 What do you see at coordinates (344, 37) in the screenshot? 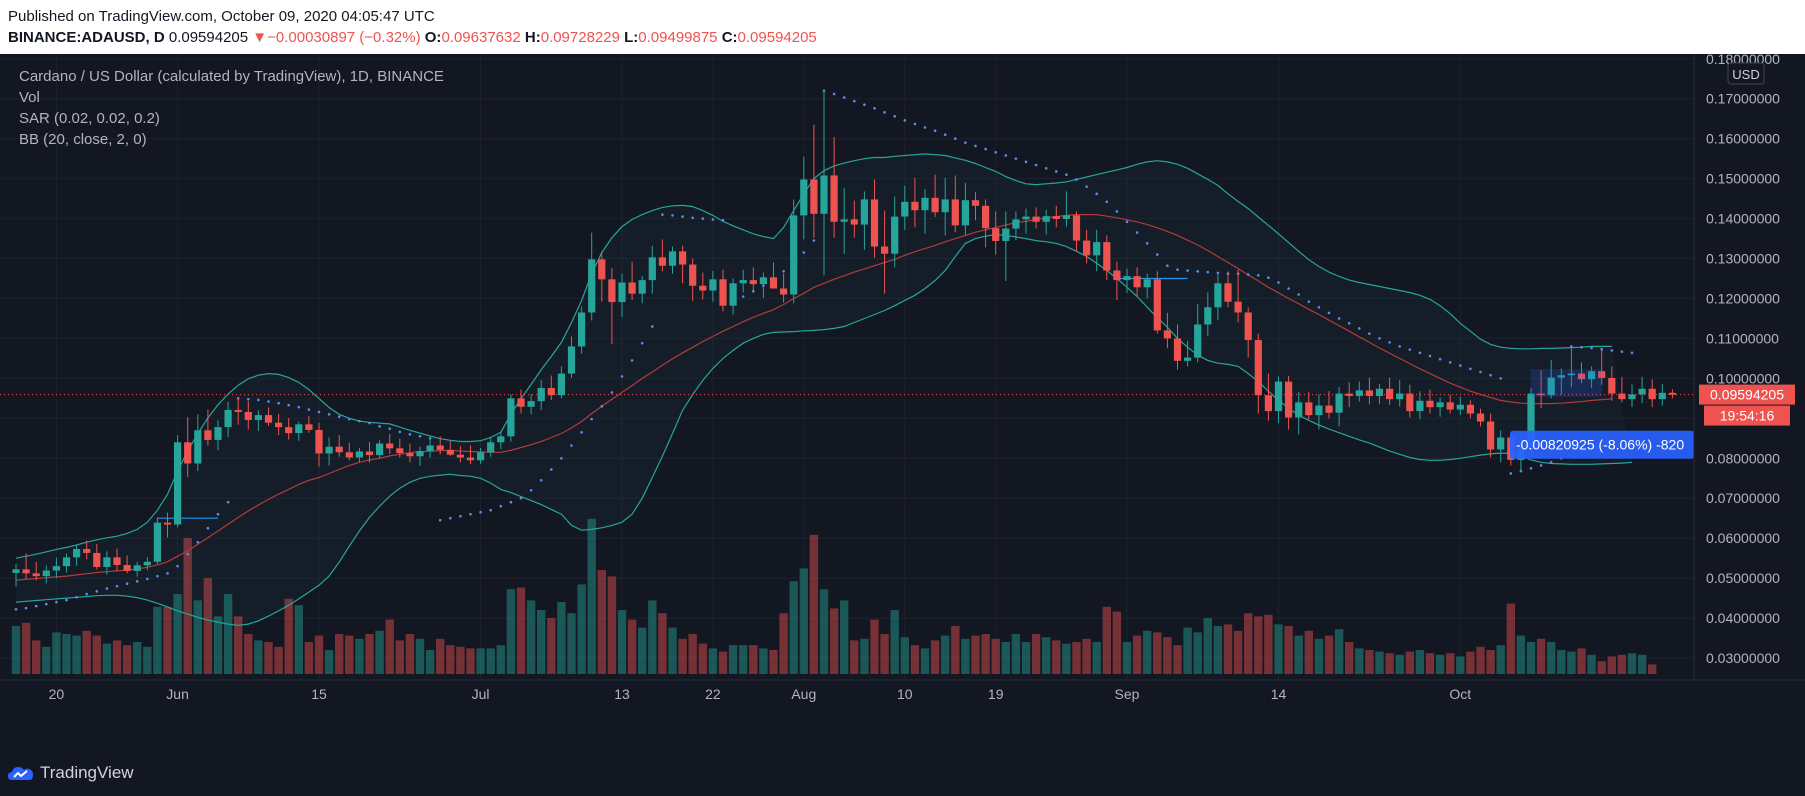
I see `change-value: −0.00030897 (−0.32%)` at bounding box center [344, 37].